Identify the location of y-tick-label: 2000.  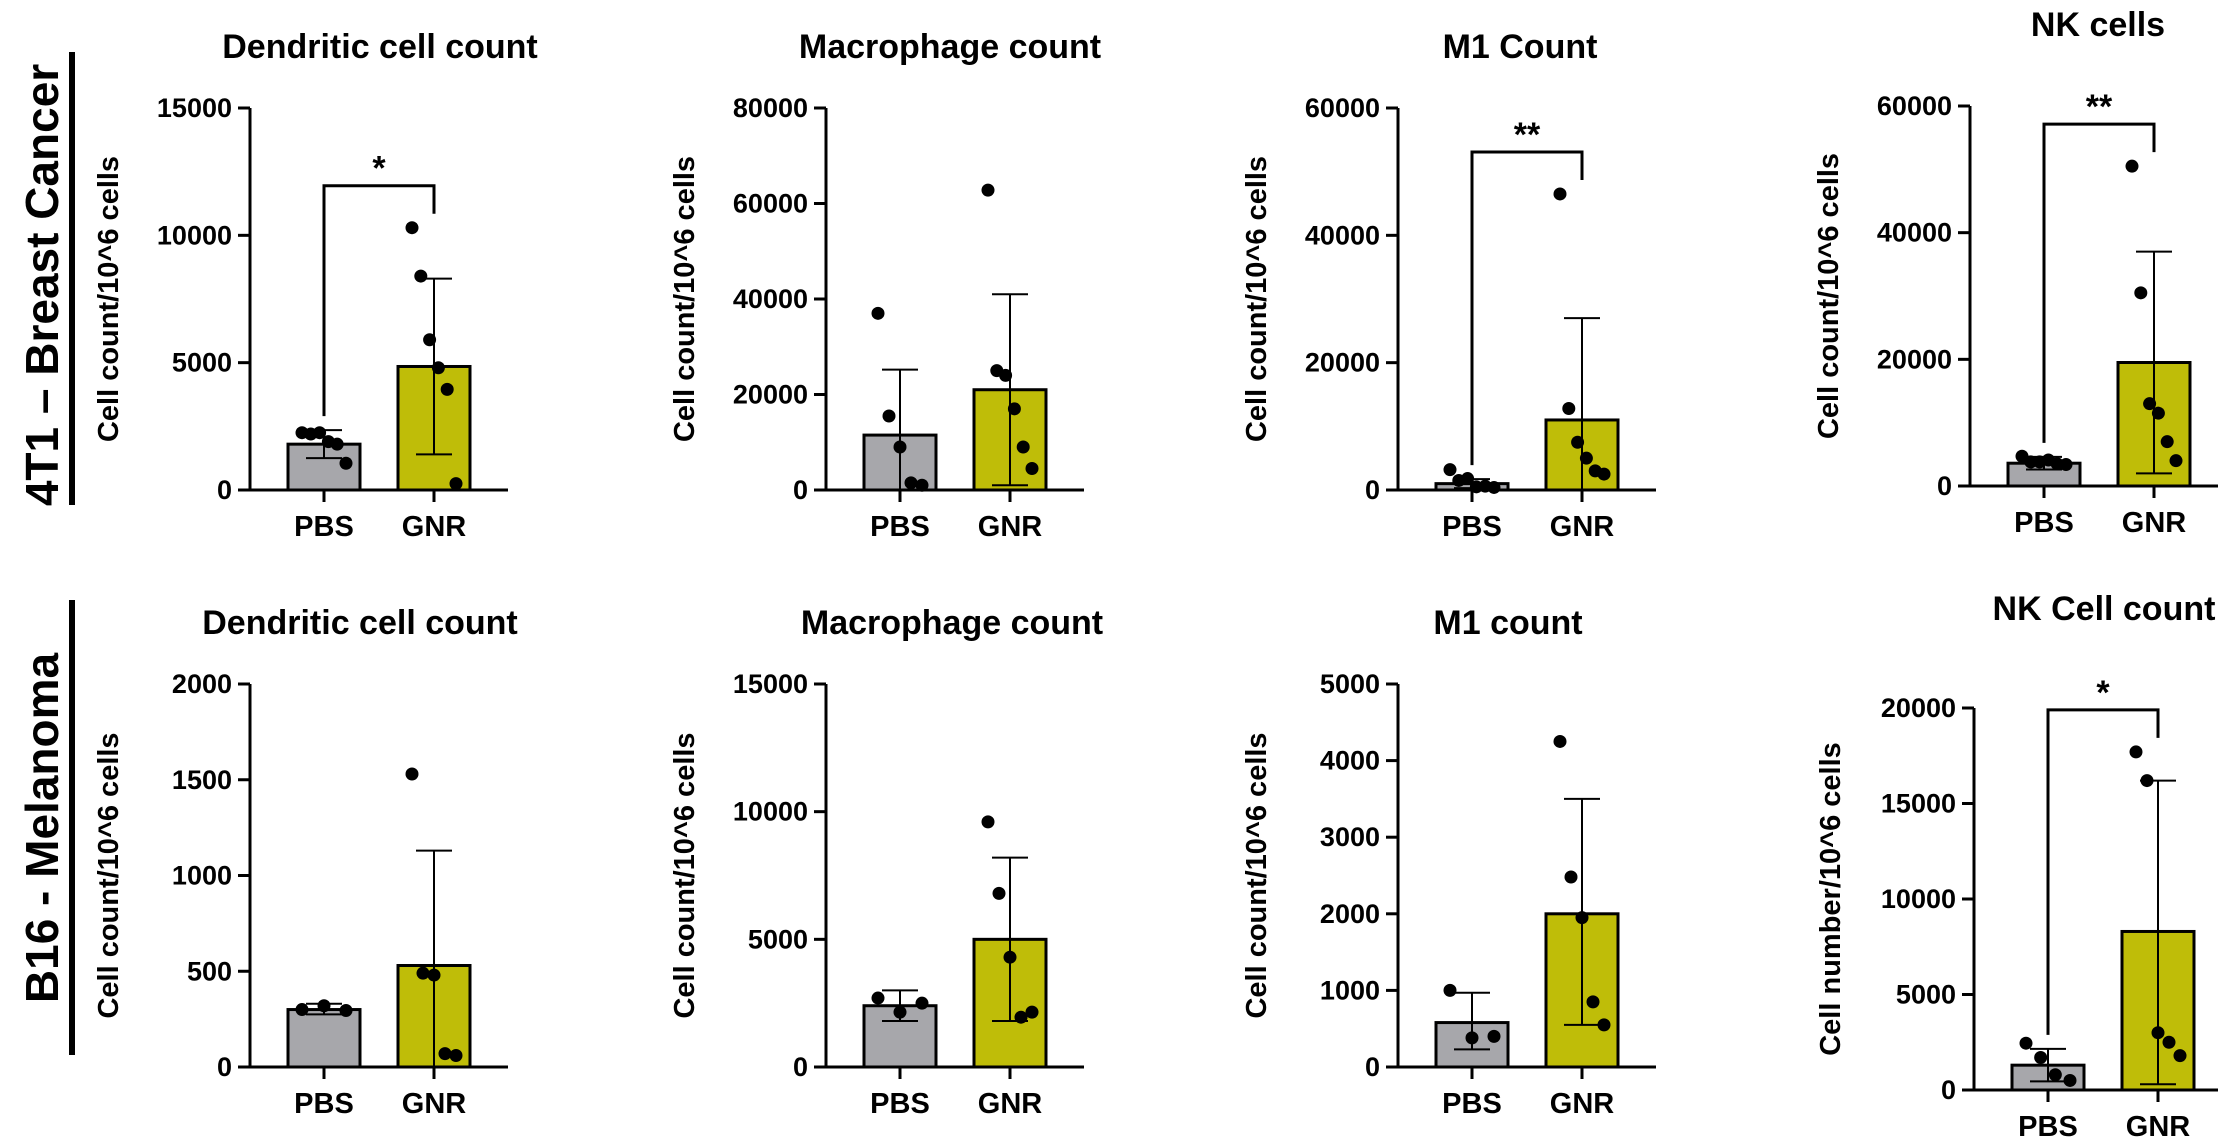
(1350, 914).